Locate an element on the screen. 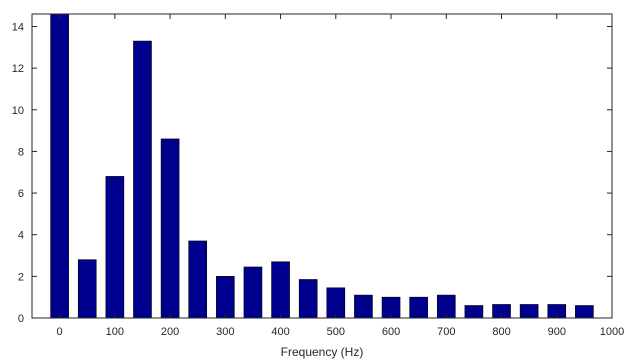 The width and height of the screenshot is (630, 360). x-tick-label: 800 is located at coordinates (501, 332).